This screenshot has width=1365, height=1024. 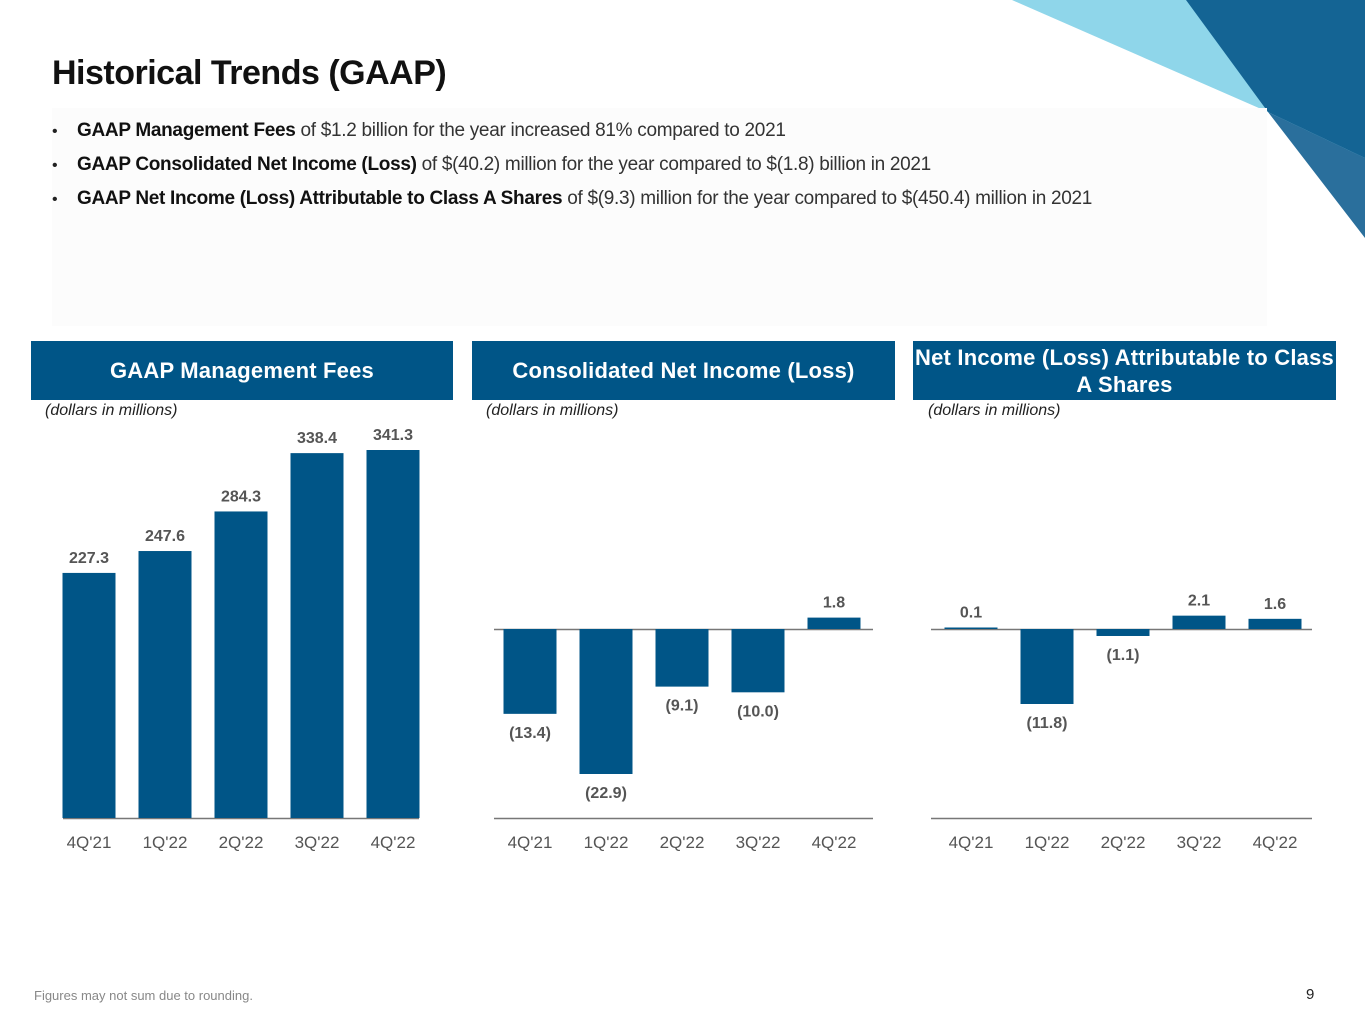 What do you see at coordinates (317, 438) in the screenshot?
I see `data-label: 338.4` at bounding box center [317, 438].